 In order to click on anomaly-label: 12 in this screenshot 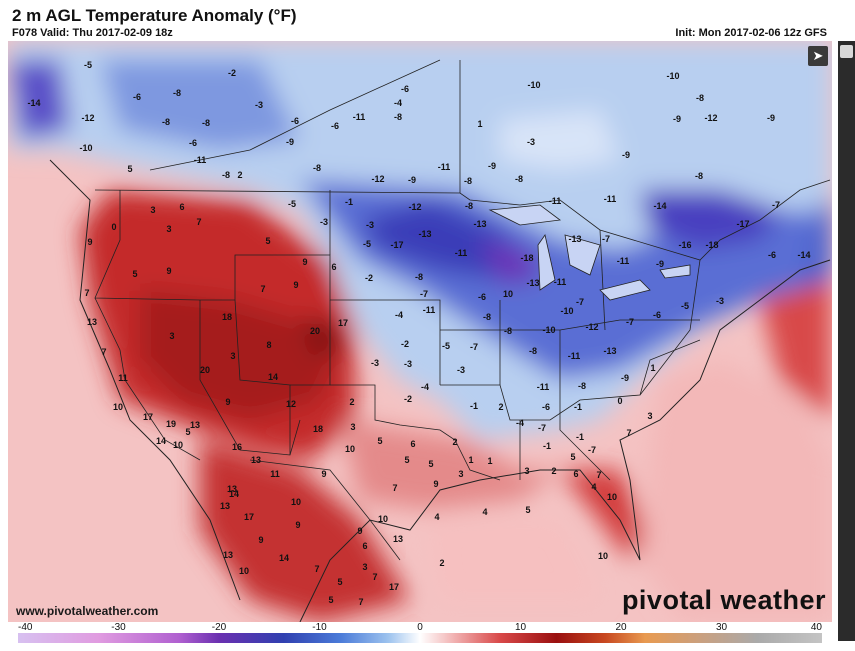, I will do `click(291, 404)`.